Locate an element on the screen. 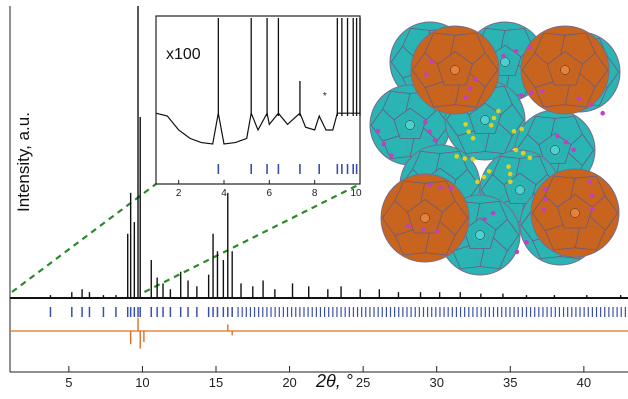  inset-background-curve is located at coordinates (257, 128).